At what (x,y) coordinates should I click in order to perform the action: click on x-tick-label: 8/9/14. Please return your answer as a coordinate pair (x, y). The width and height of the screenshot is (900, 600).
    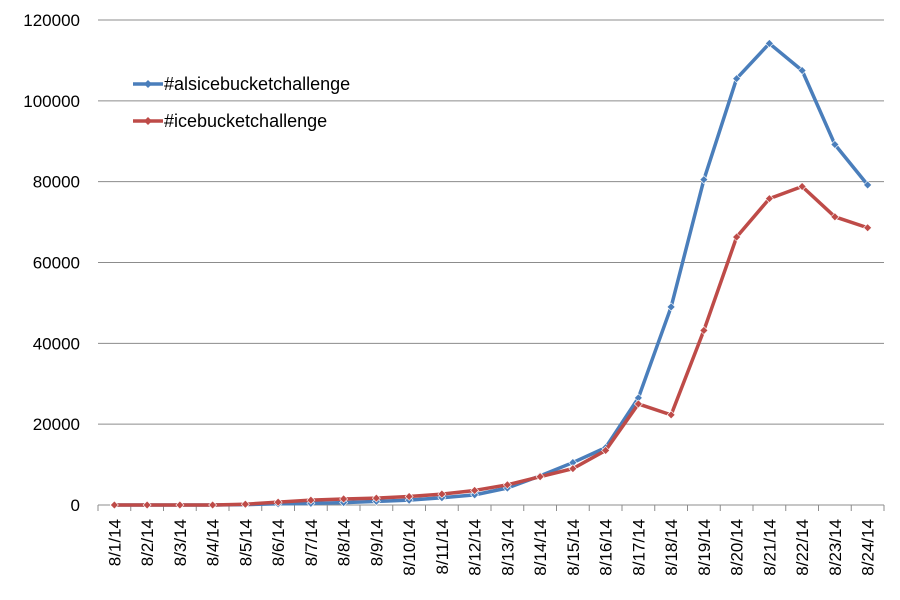
    Looking at the image, I should click on (376, 542).